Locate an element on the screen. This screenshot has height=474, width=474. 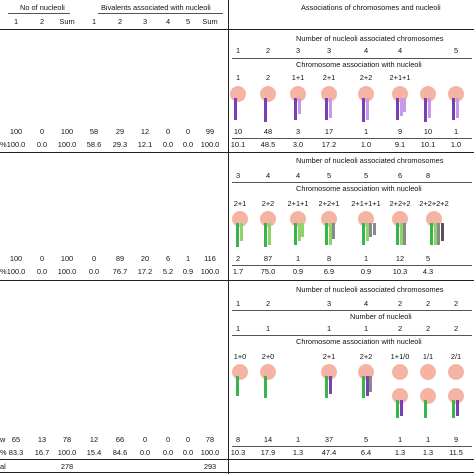
s2-pct-assoc: 6.9 is located at coordinates (329, 271).